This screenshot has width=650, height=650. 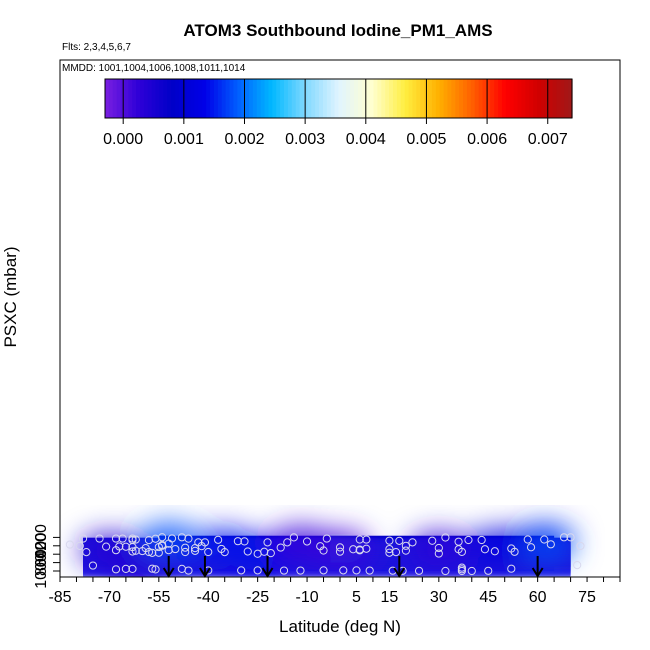 I want to click on colorbar-frame, so click(x=338, y=98).